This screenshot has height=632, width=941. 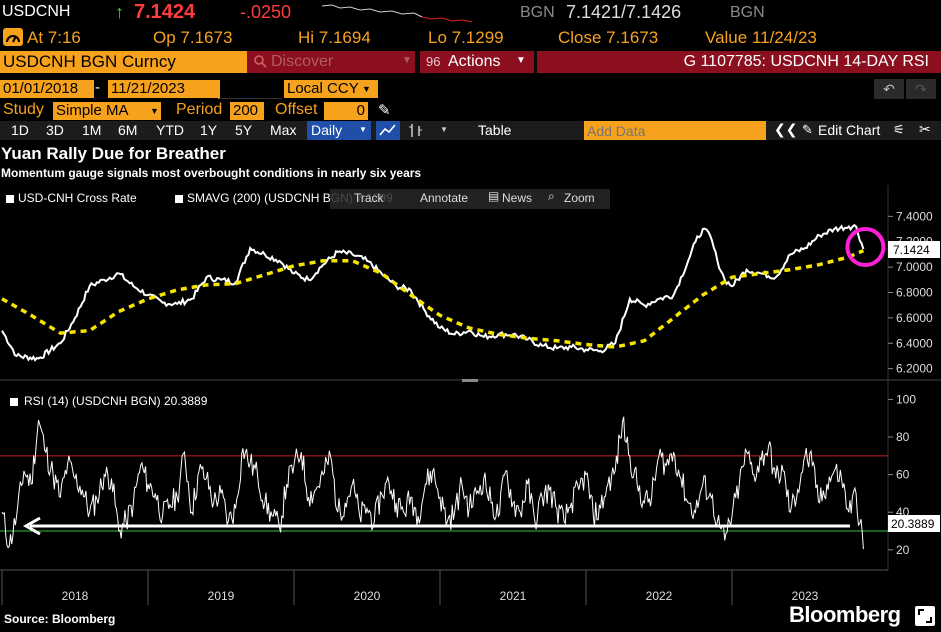 I want to click on study-select: Simple MA, so click(x=107, y=111).